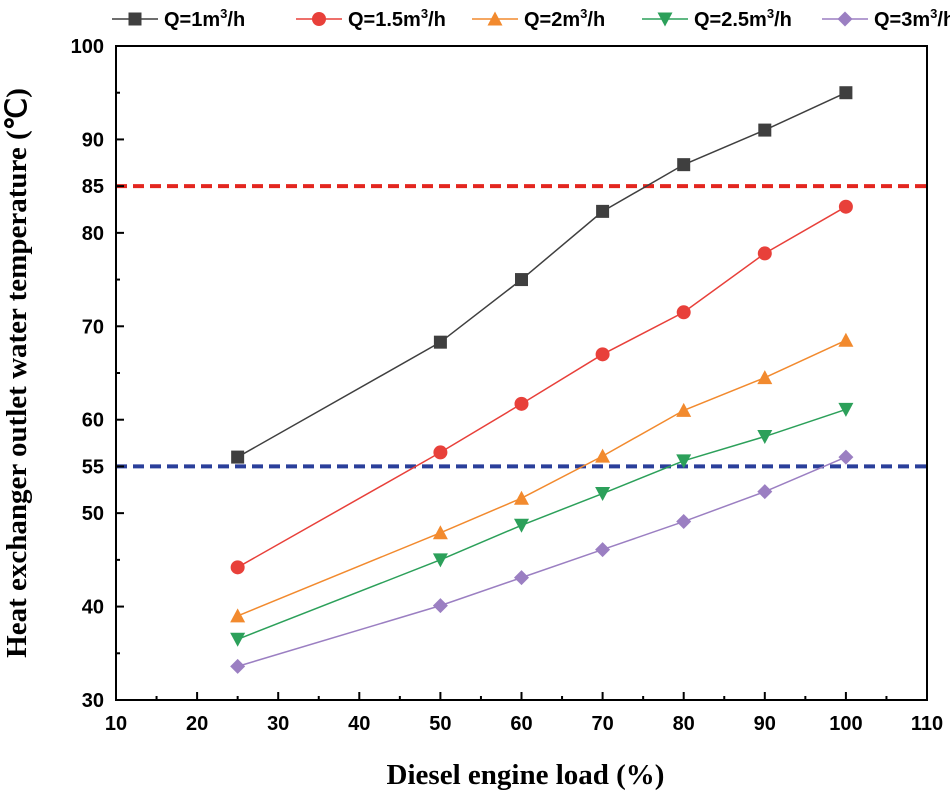  I want to click on legend-label: Q=1m3/h, so click(204, 18).